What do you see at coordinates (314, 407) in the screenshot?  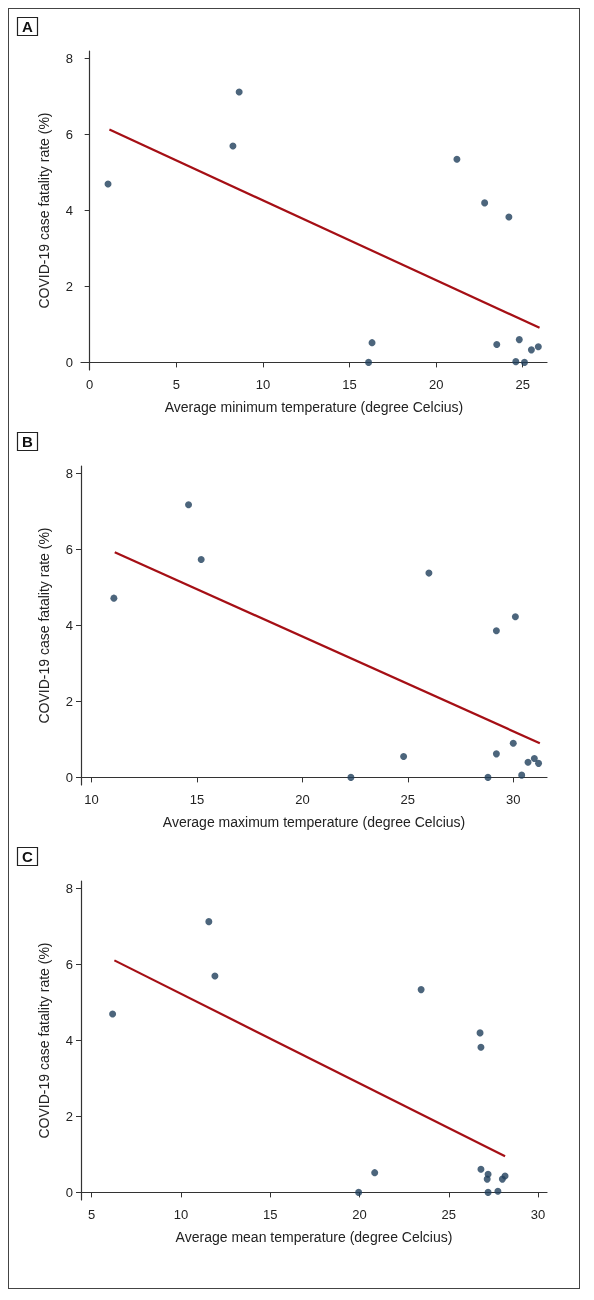 I see `x-axis-title: Average minimum temperature (degree Celcius)` at bounding box center [314, 407].